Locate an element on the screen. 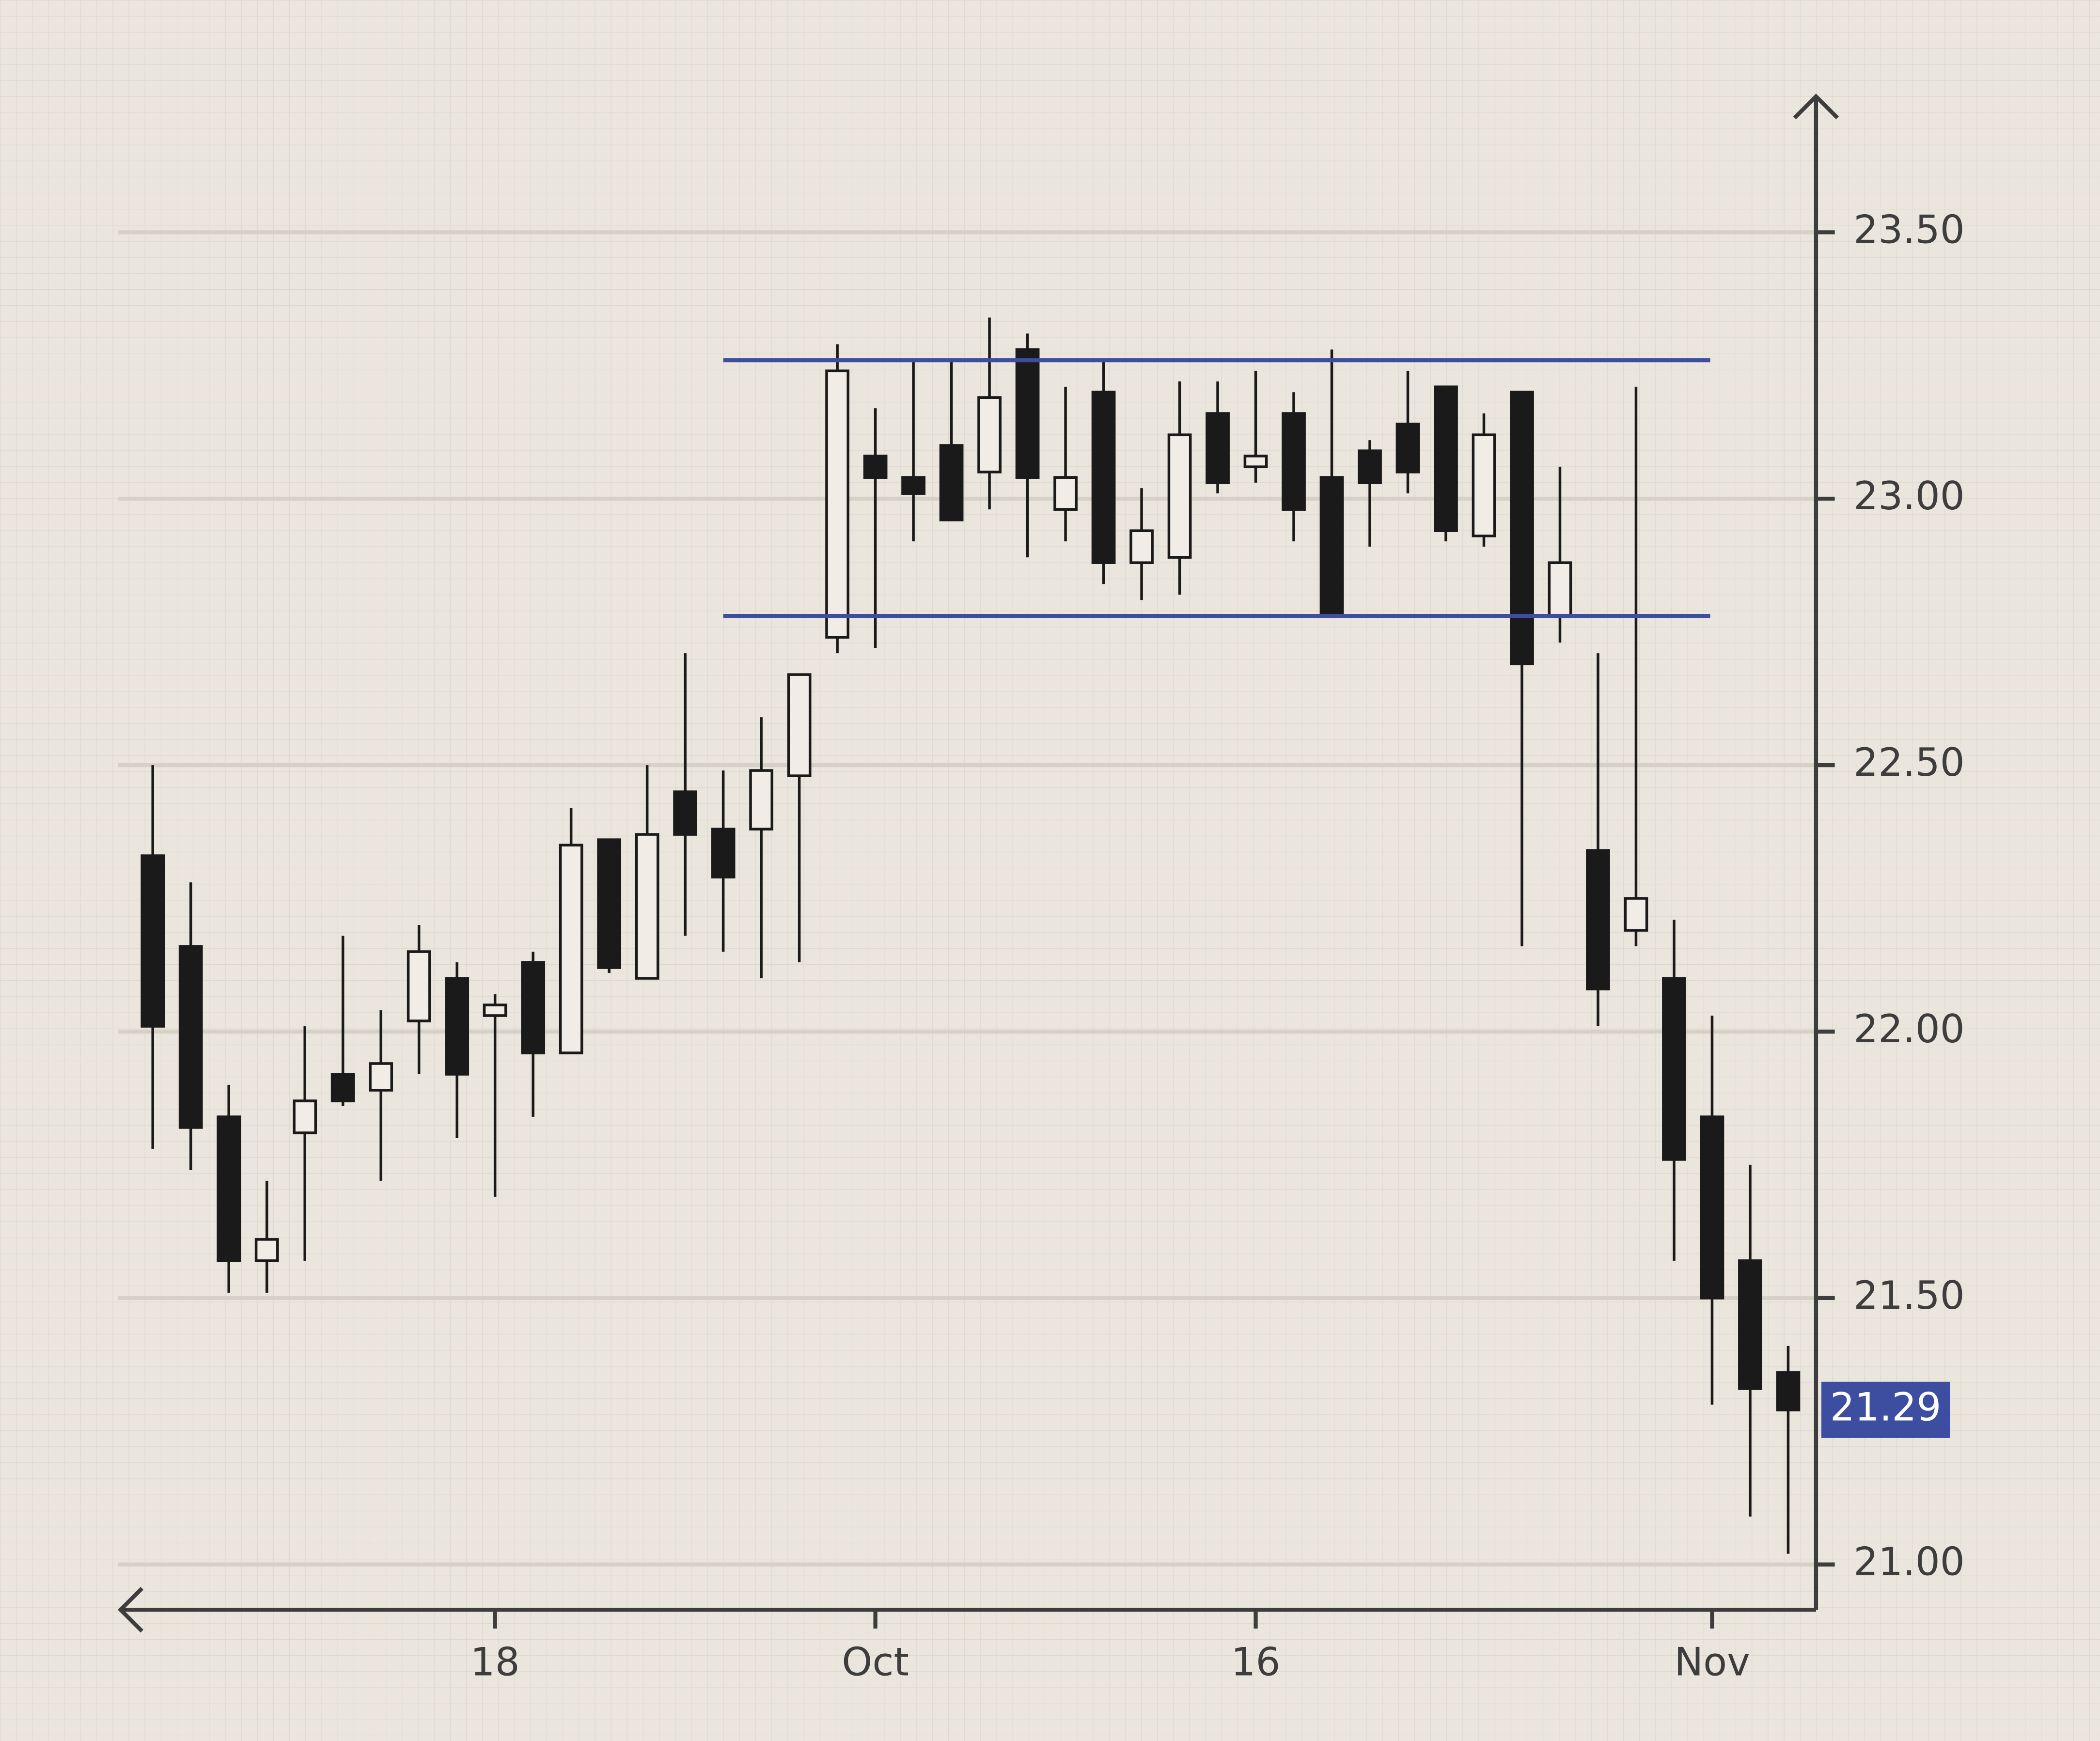 The height and width of the screenshot is (1741, 2100). x-axis is located at coordinates (967, 1610).